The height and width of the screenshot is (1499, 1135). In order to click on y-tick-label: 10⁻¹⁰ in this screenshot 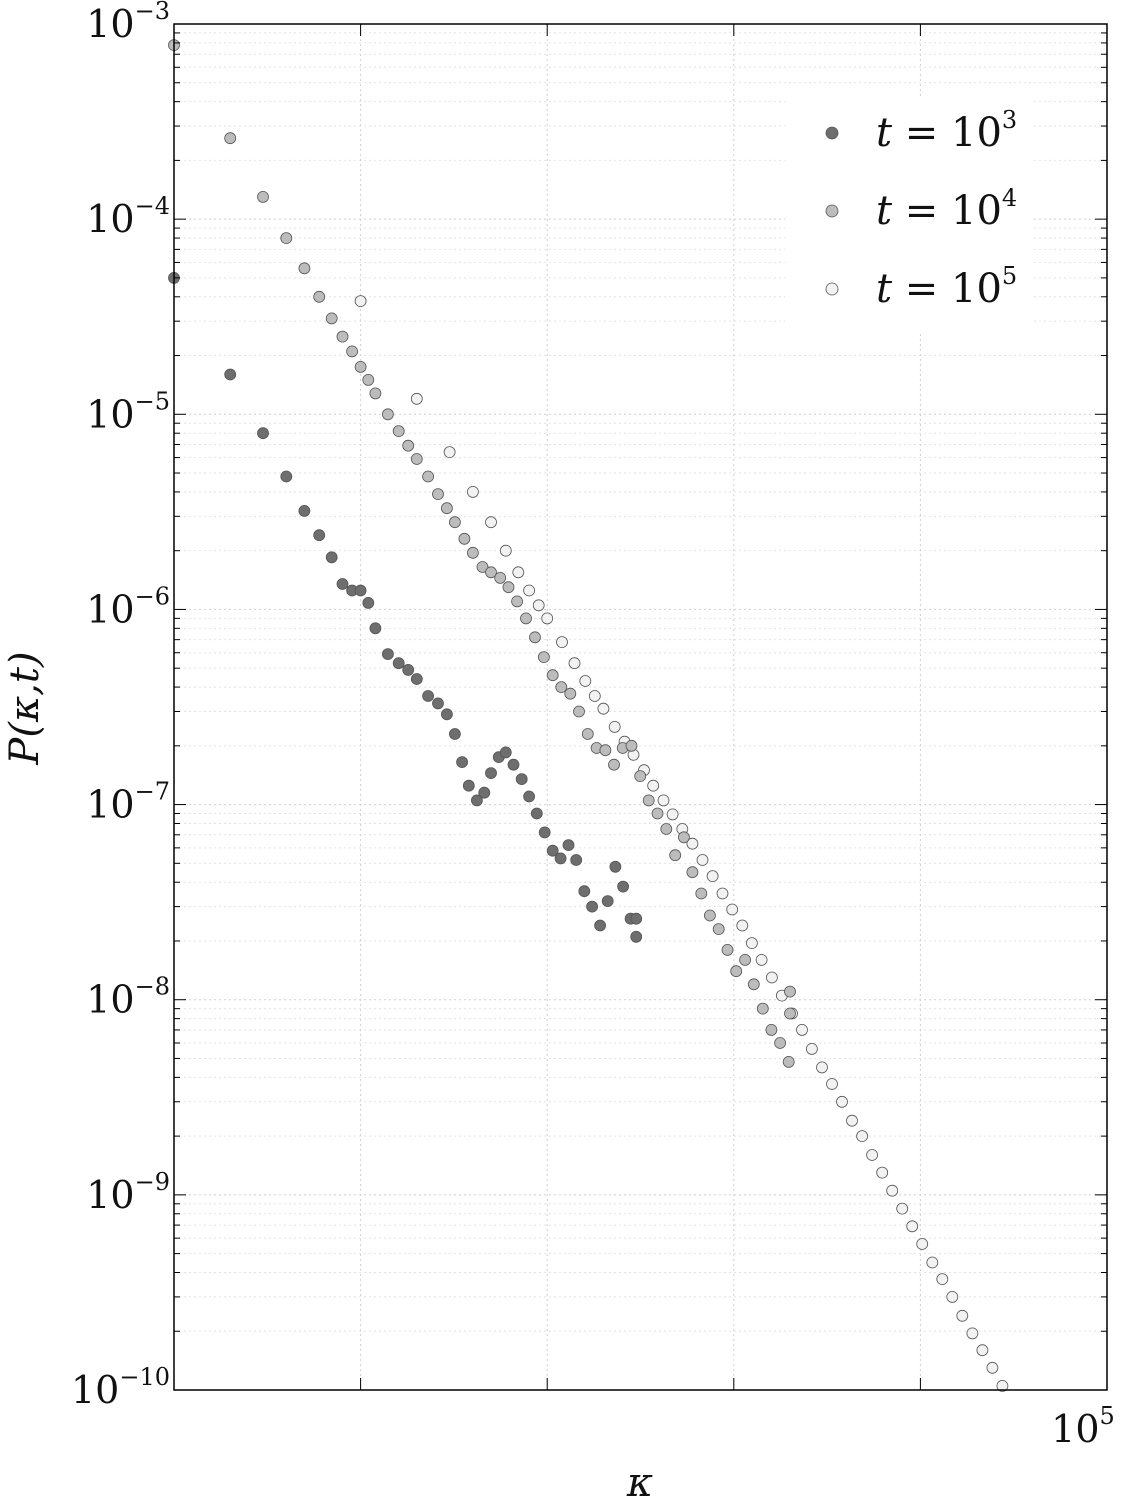, I will do `click(120, 1387)`.